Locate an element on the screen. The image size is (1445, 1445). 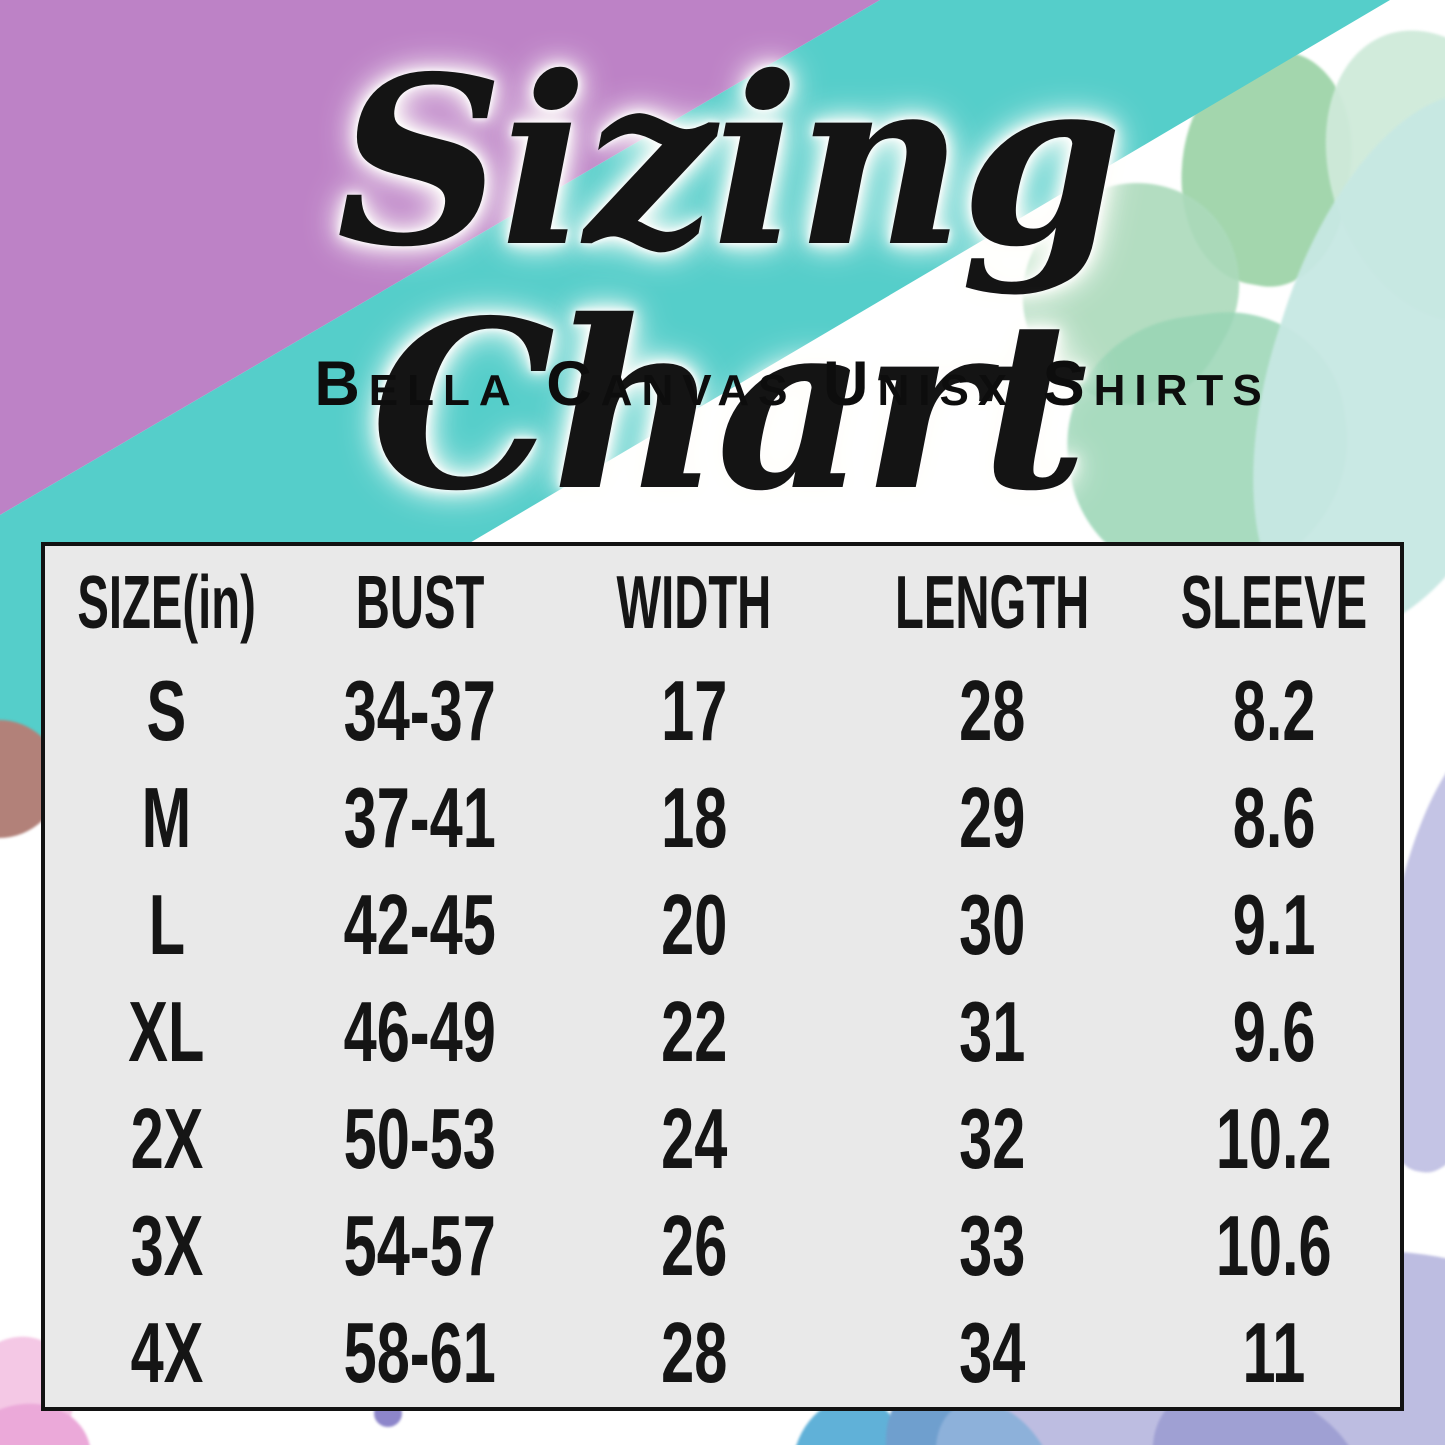
table-cell: 26 is located at coordinates (694, 1246).